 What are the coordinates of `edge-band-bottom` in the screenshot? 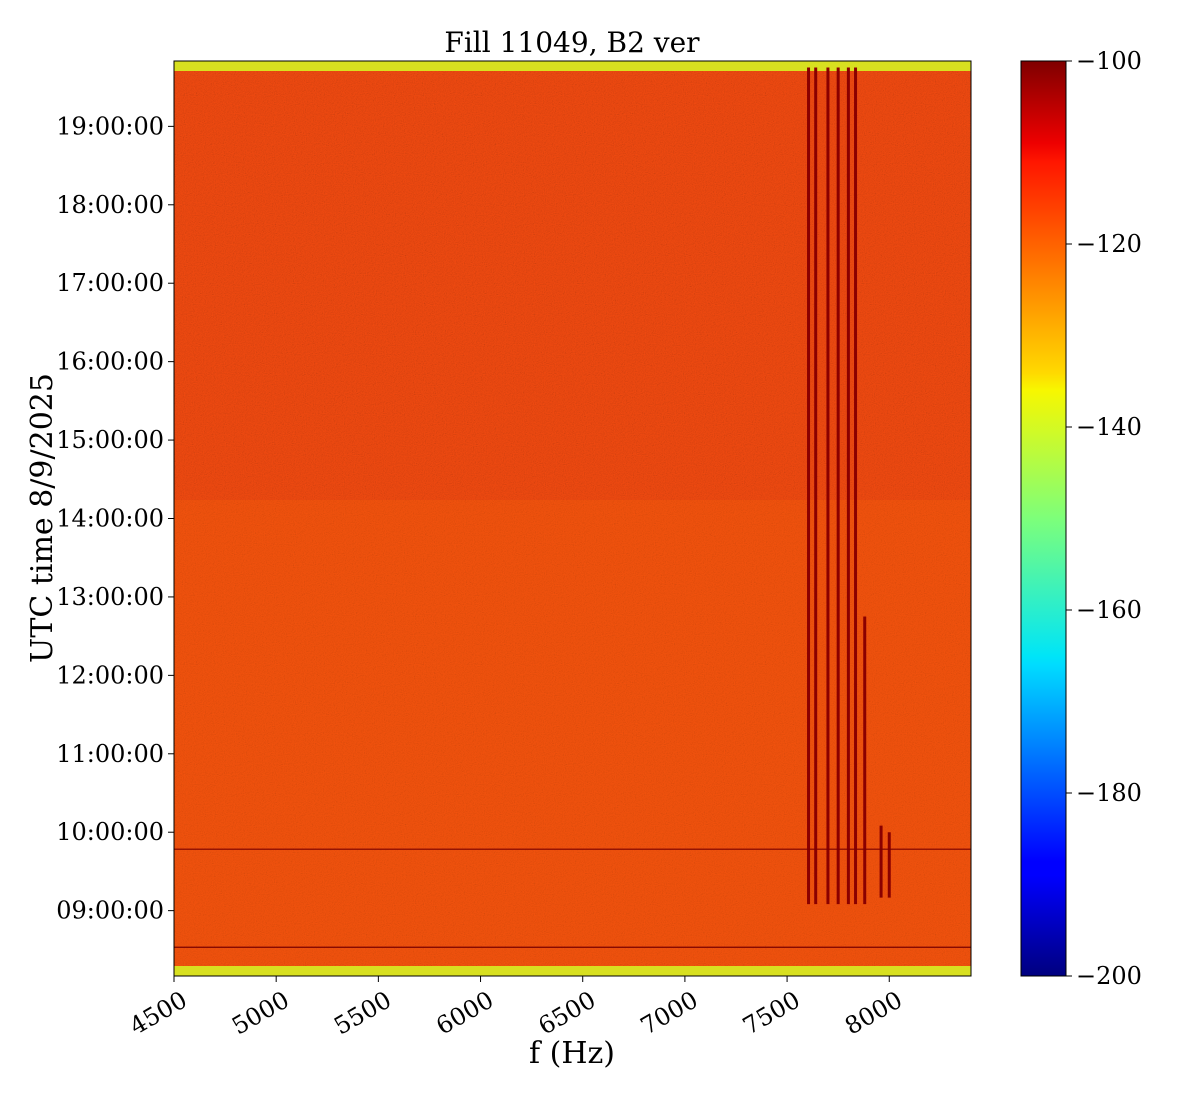 It's located at (572, 971).